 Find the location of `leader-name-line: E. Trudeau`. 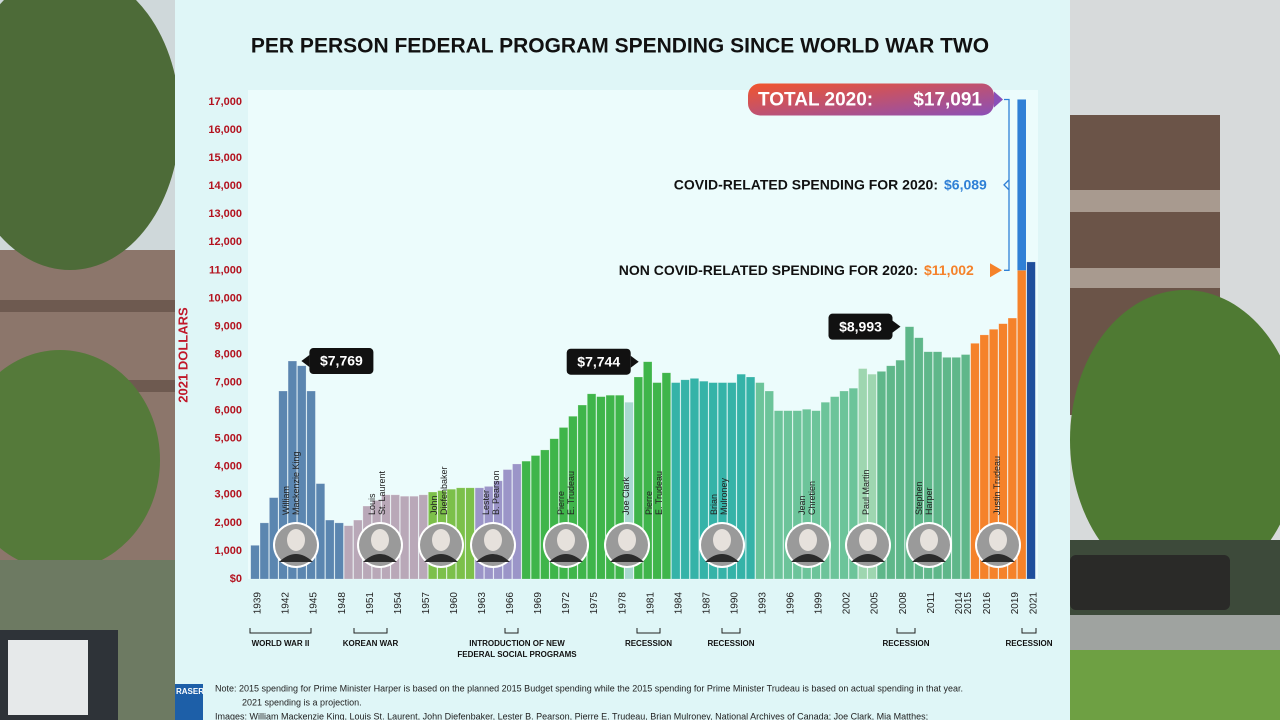

leader-name-line: E. Trudeau is located at coordinates (659, 493).